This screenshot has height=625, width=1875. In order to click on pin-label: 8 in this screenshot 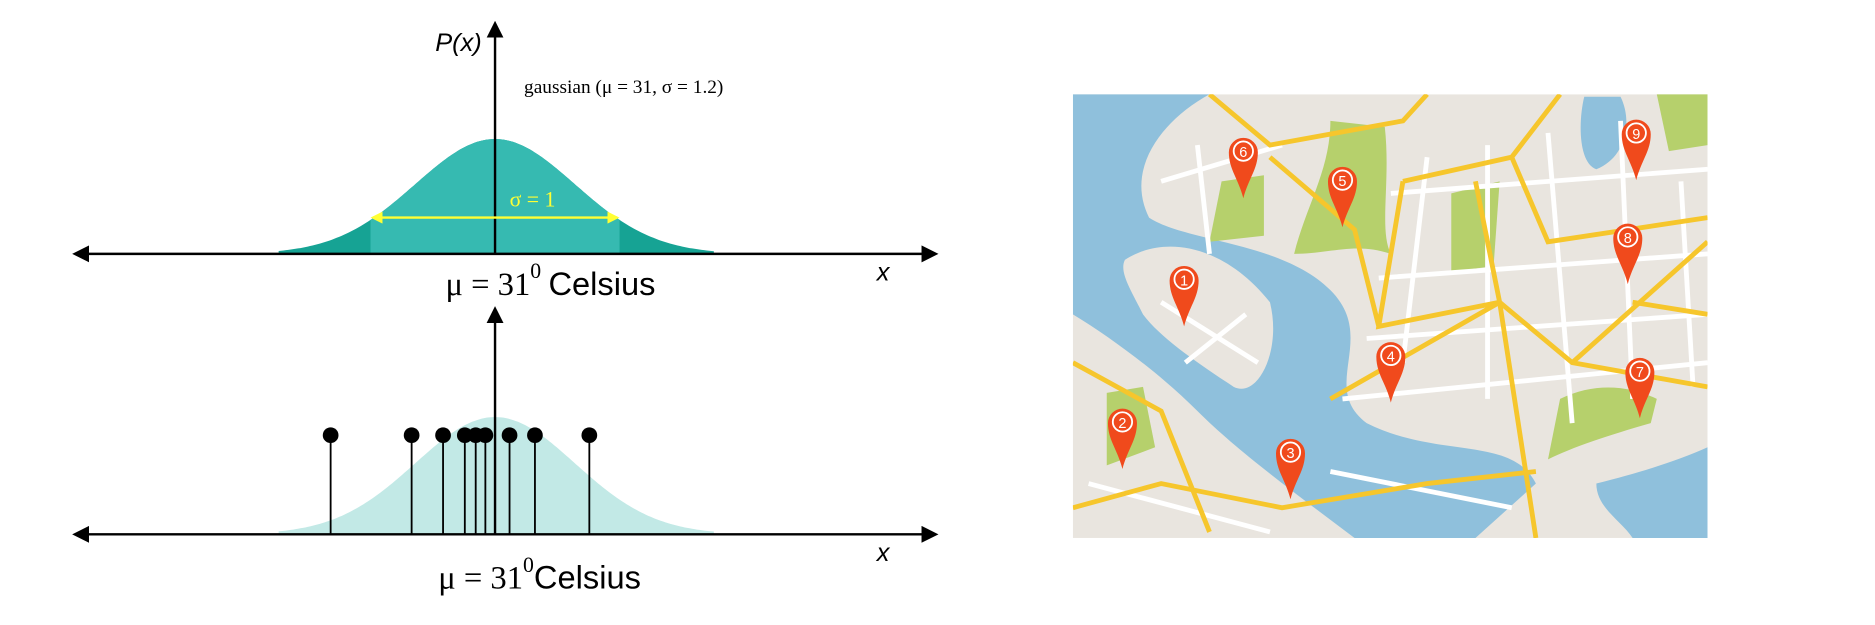, I will do `click(1628, 239)`.